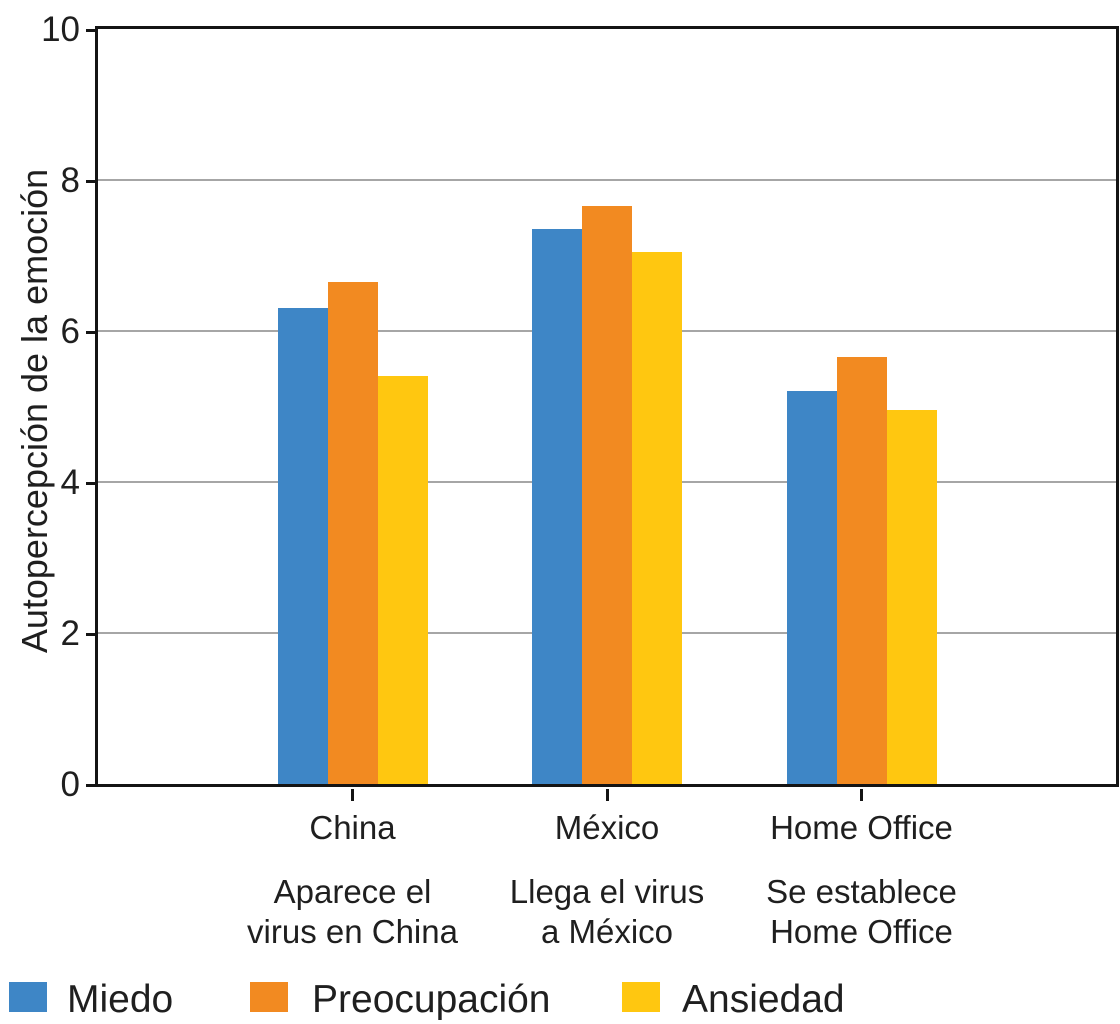  What do you see at coordinates (60, 29) in the screenshot?
I see `y-tick-label-10: 10` at bounding box center [60, 29].